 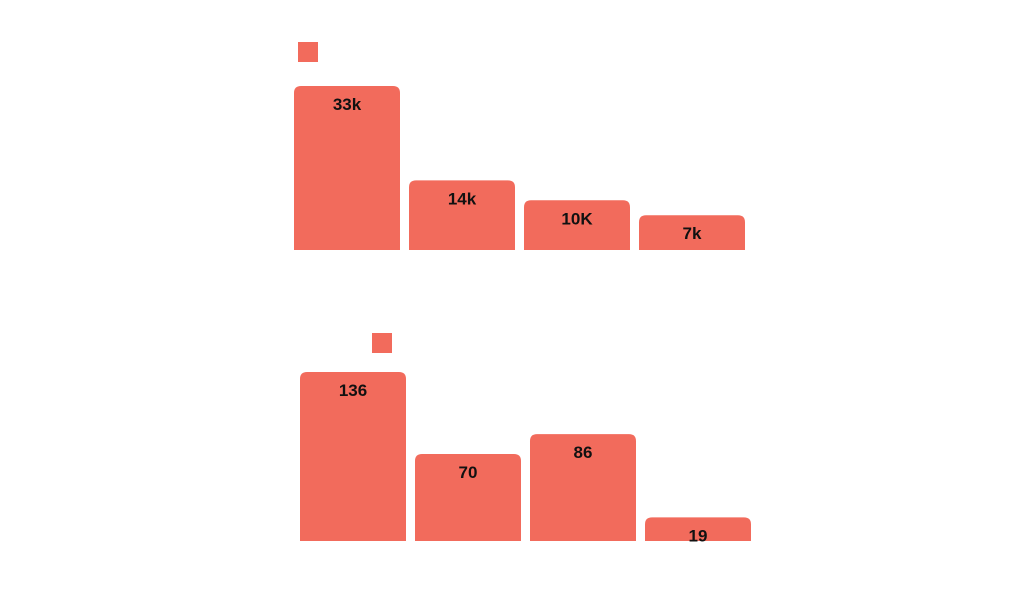 What do you see at coordinates (698, 535) in the screenshot?
I see `data-label: 19` at bounding box center [698, 535].